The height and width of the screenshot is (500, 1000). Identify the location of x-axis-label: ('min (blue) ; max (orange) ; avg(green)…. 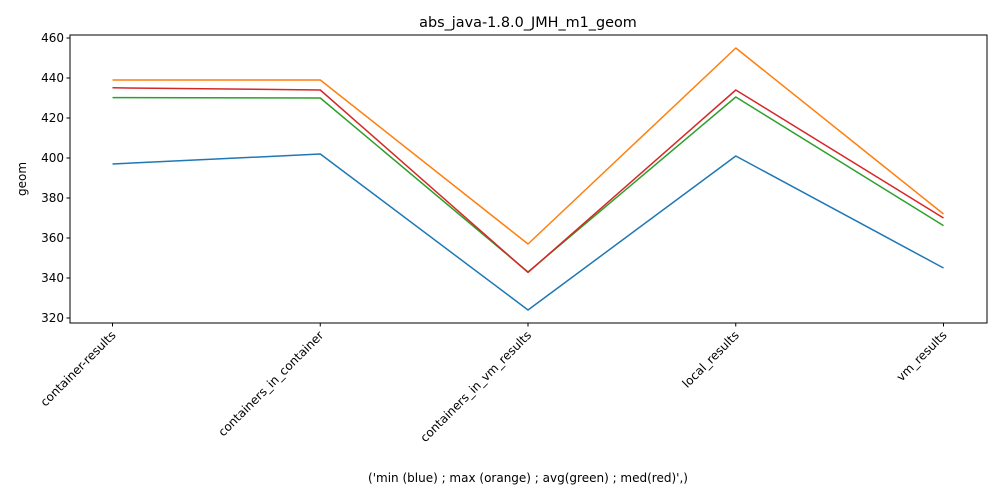
(528, 478).